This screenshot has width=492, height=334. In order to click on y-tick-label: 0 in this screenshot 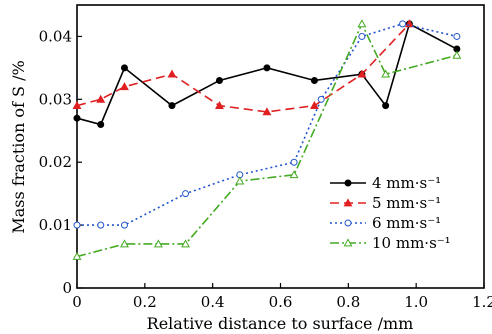, I will do `click(67, 288)`.